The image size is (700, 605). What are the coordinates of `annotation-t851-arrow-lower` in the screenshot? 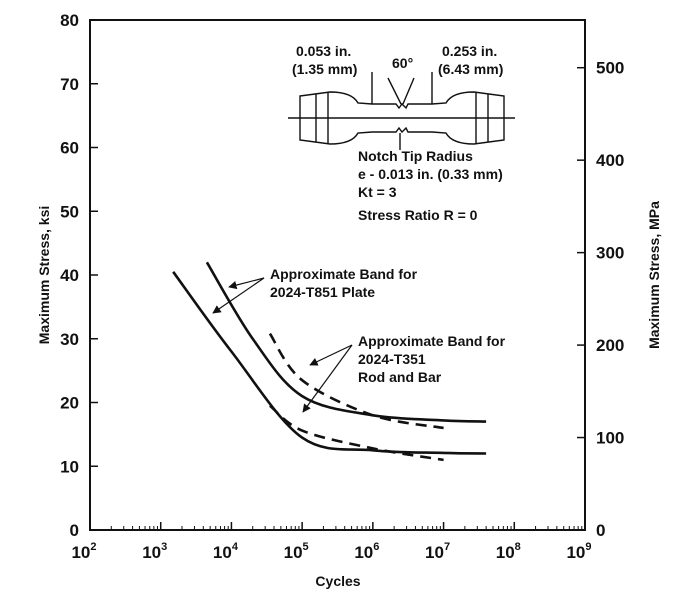 It's located at (238, 295).